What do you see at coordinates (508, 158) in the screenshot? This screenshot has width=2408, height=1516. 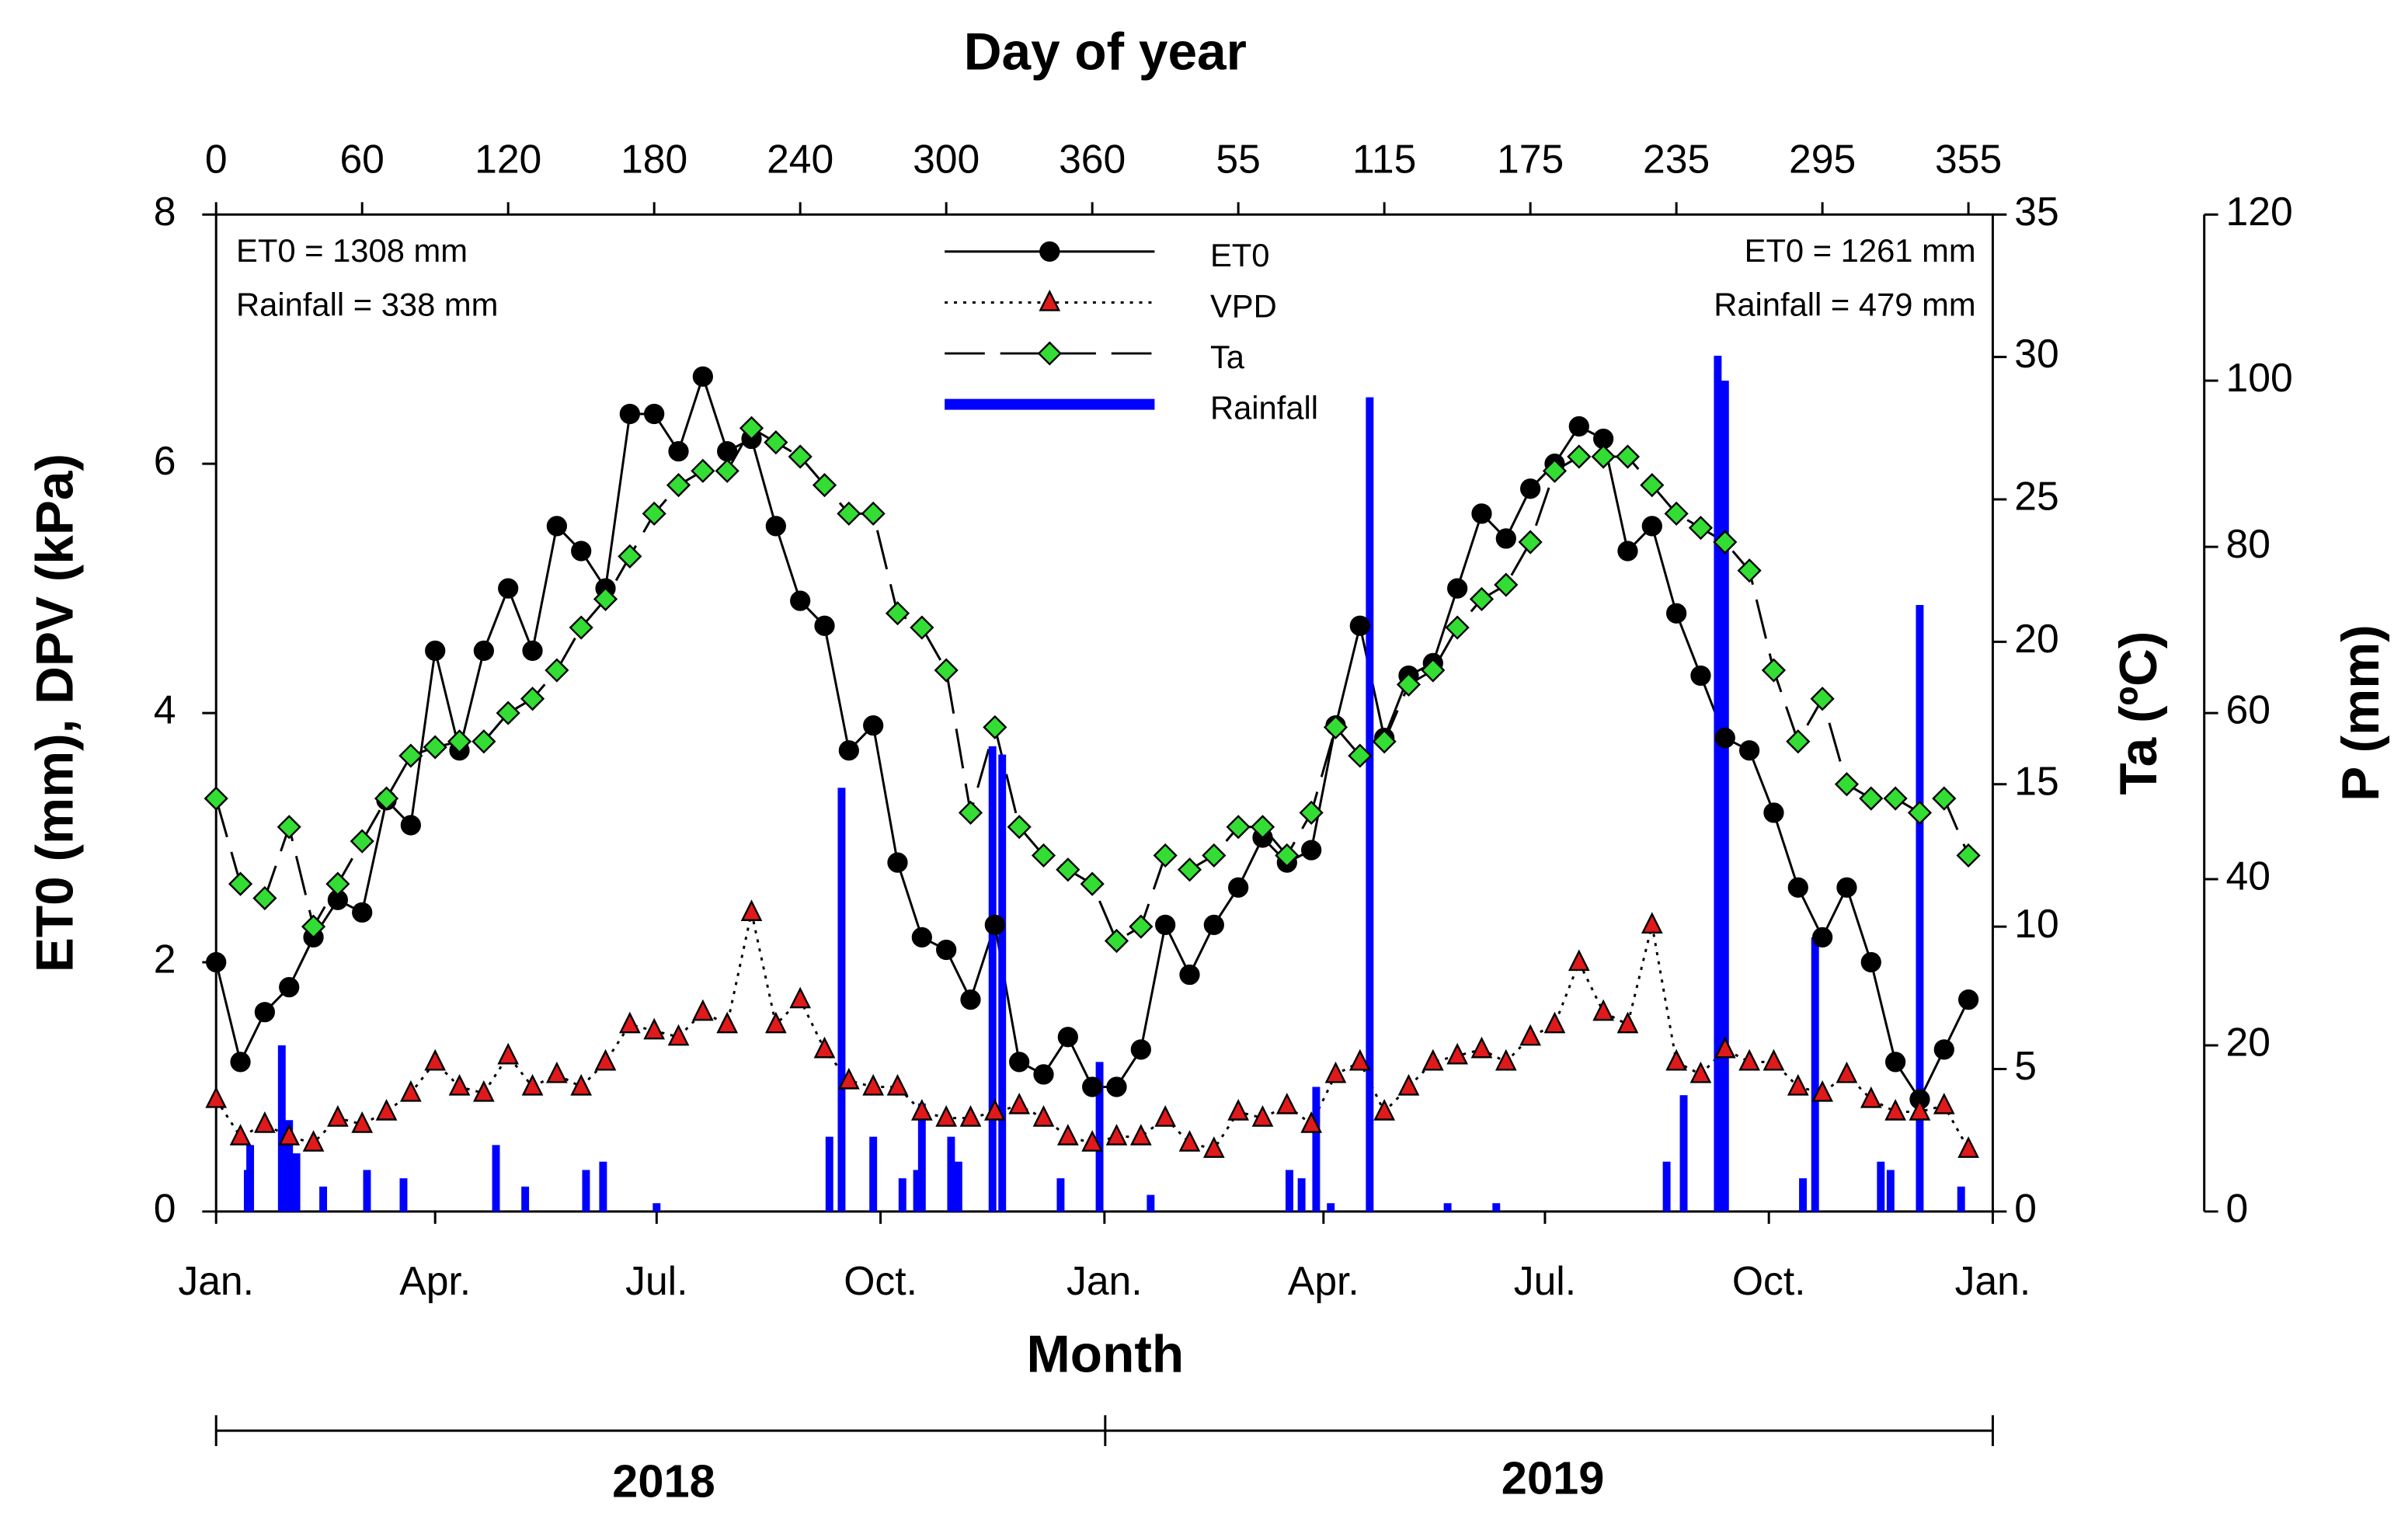 I see `x2-tick-label: 120` at bounding box center [508, 158].